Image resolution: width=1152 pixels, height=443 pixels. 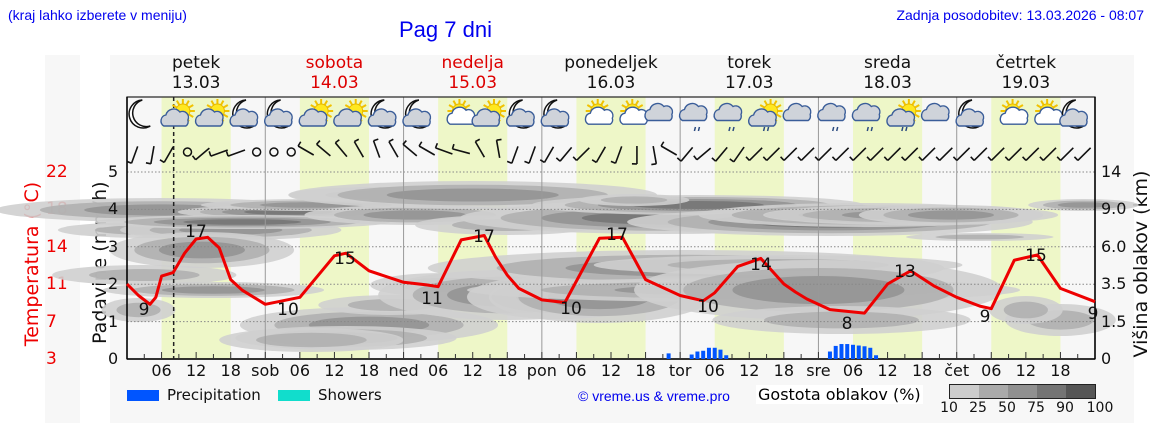 What do you see at coordinates (445, 29) in the screenshot?
I see `page-title: Pag 7 dni` at bounding box center [445, 29].